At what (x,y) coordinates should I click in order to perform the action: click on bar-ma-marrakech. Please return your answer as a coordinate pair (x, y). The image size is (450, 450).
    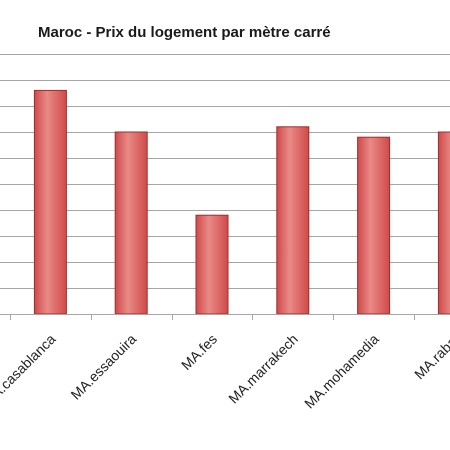
    Looking at the image, I should click on (293, 220).